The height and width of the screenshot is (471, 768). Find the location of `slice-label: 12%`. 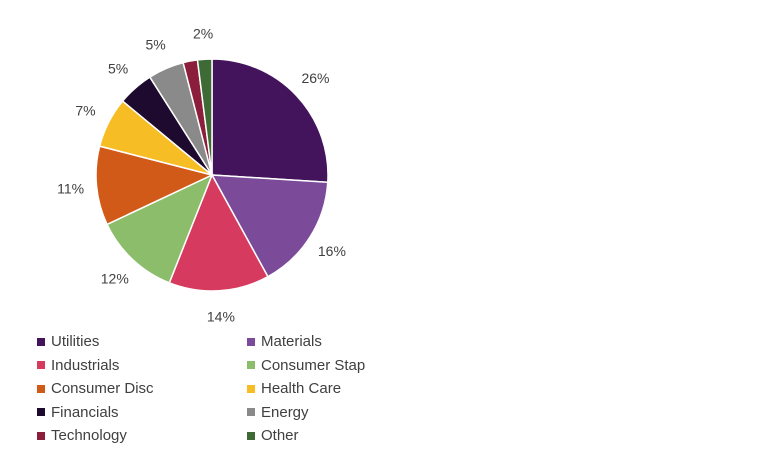

slice-label: 12% is located at coordinates (115, 279).